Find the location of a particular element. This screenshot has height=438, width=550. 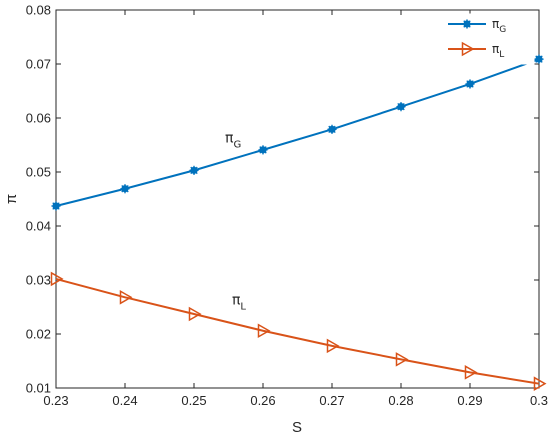

y-tick-label: 0.05 is located at coordinates (38, 172).